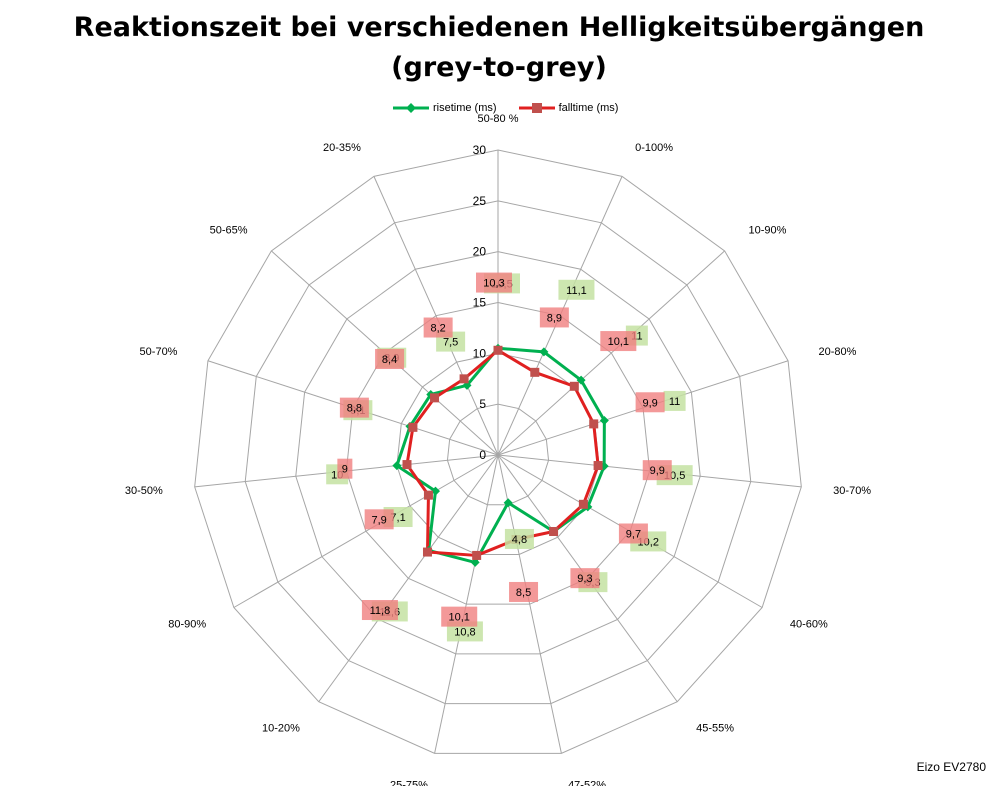  I want to click on risetime-line, so click(500, 455).